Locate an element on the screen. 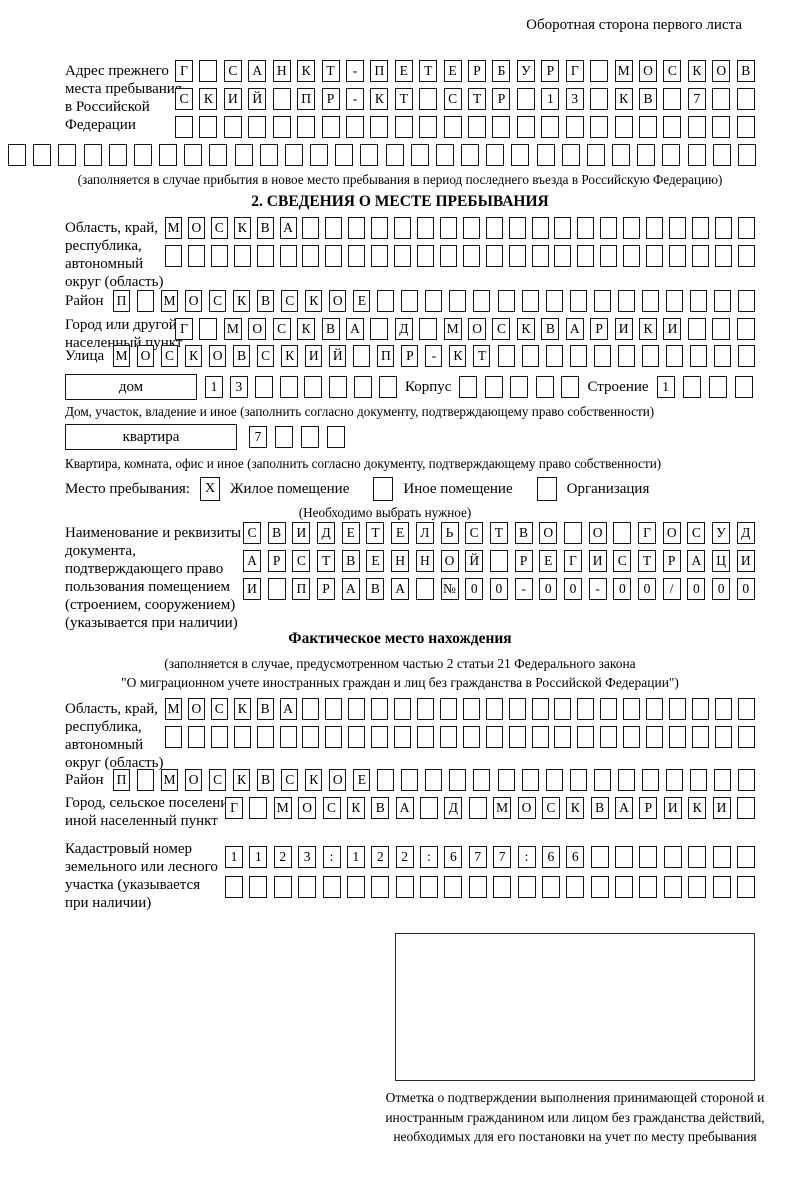 The width and height of the screenshot is (800, 1180). char-cell: У is located at coordinates (721, 533).